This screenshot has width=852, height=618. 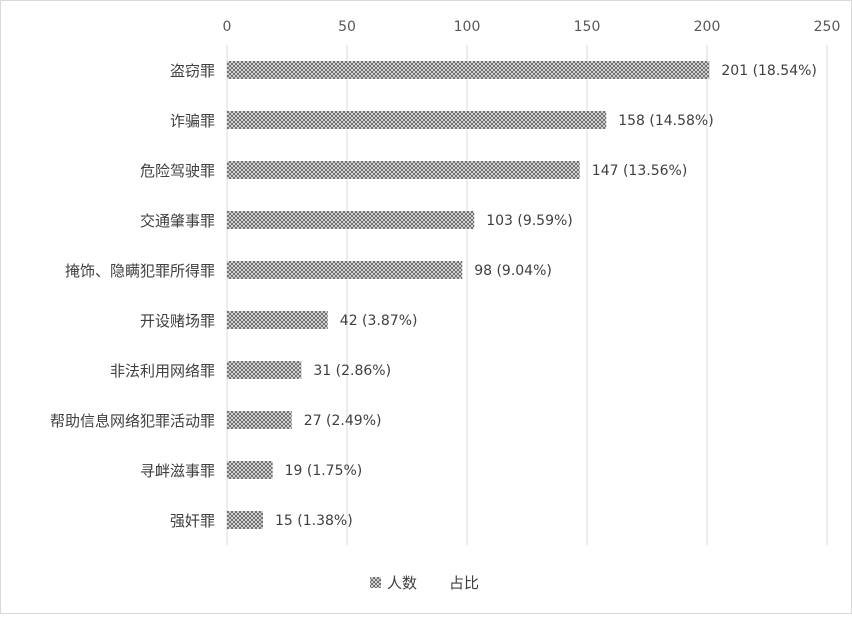 I want to click on x-tick-label: 150, so click(x=587, y=27).